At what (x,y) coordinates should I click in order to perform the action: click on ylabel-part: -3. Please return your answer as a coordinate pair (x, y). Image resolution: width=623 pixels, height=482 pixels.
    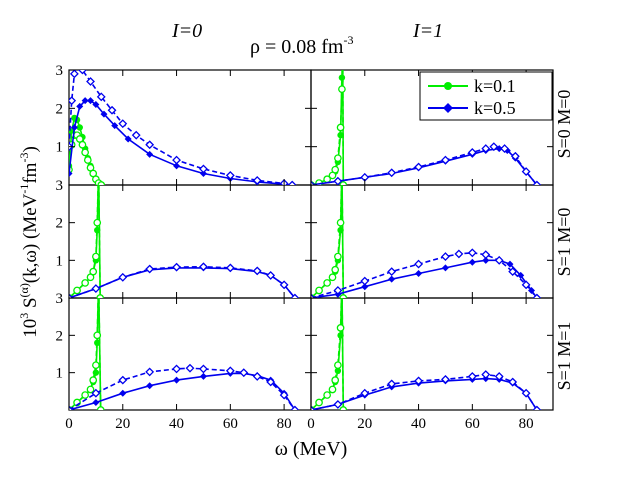
    Looking at the image, I should click on (24, 158).